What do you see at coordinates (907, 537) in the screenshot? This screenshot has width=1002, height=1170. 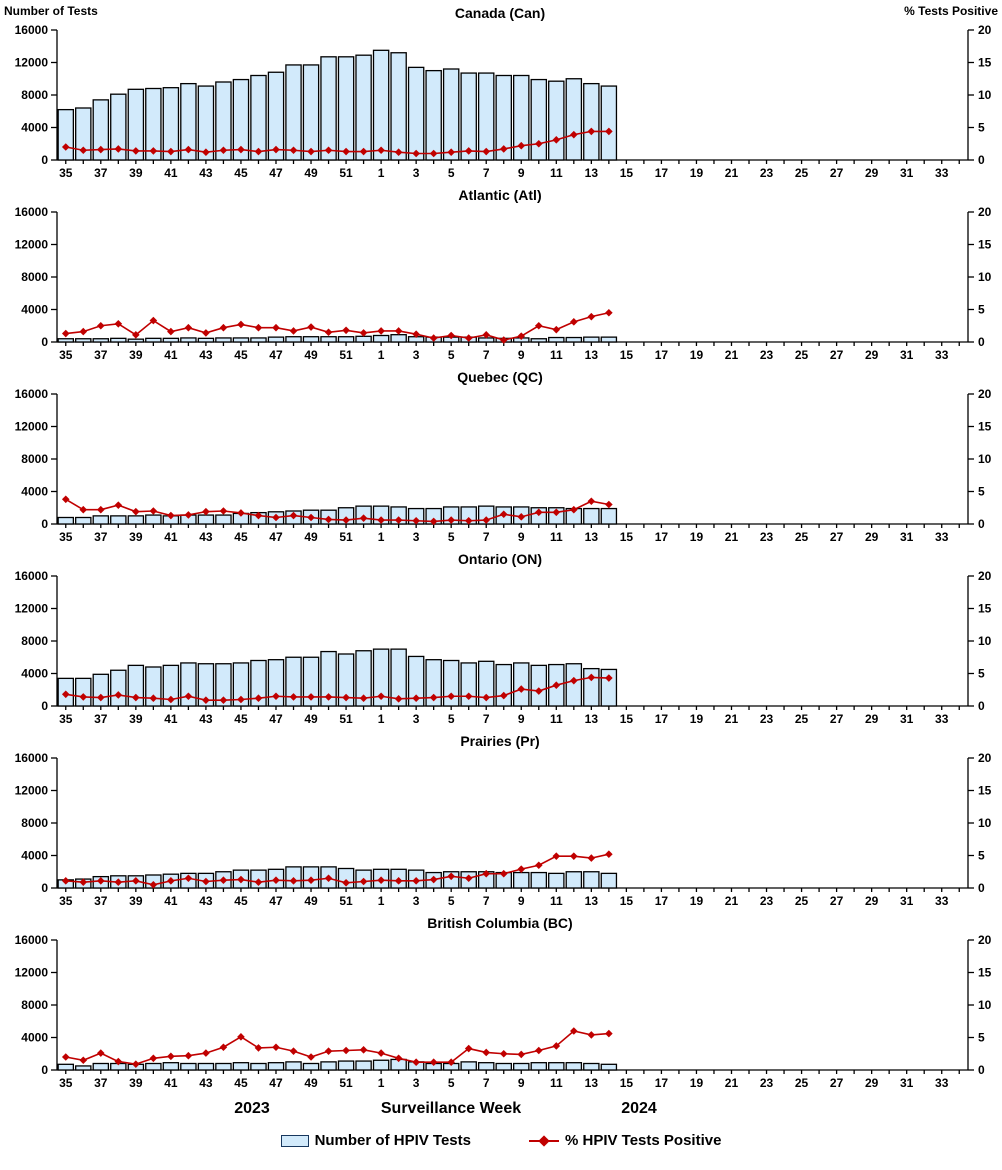 I see `svg-text: 31` at bounding box center [907, 537].